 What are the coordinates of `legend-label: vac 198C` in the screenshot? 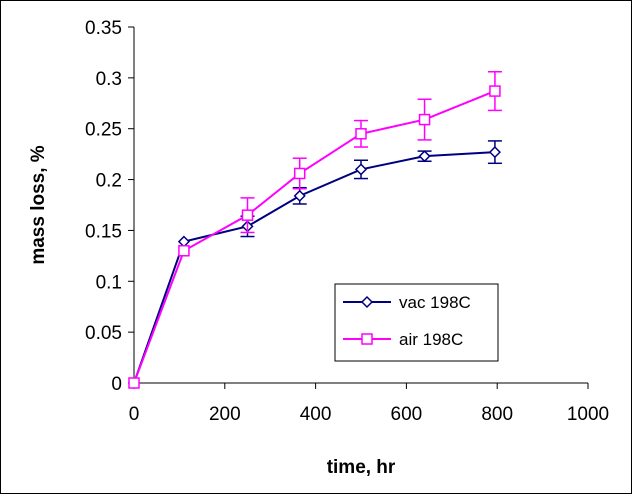 It's located at (435, 302).